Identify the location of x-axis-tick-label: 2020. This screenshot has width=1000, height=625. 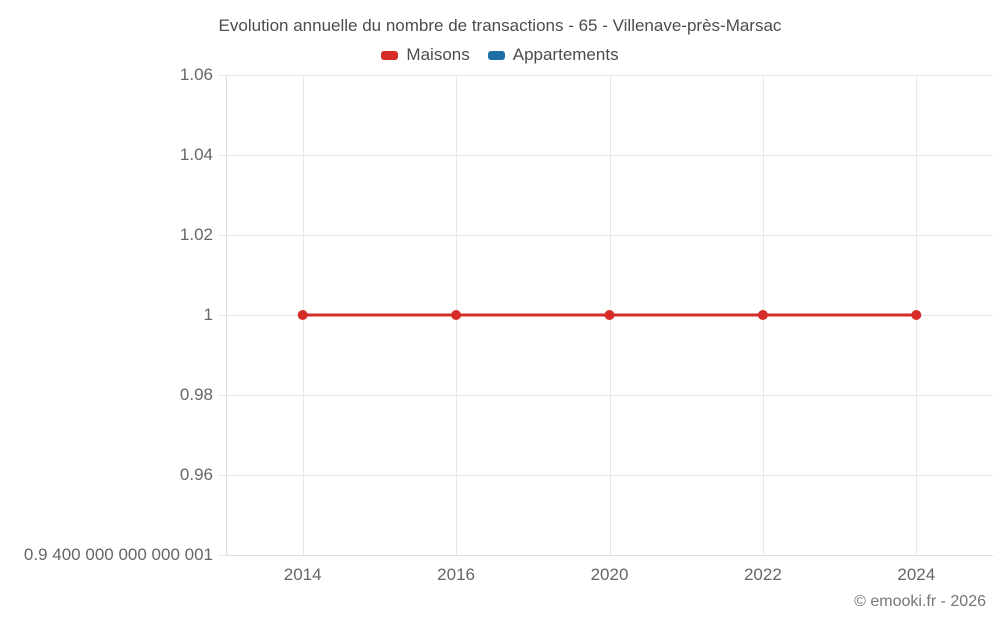
(609, 574).